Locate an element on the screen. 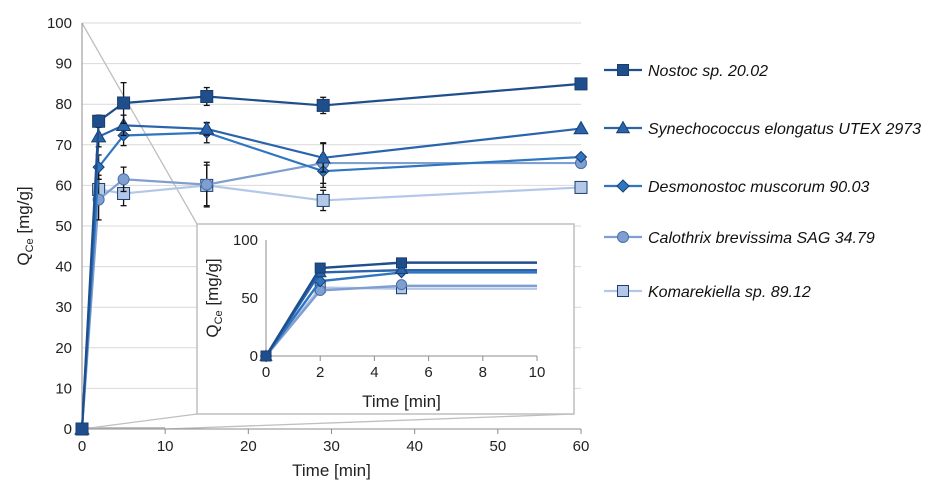 This screenshot has width=939, height=488. main-x-tick-label-50: 50 is located at coordinates (497, 446).